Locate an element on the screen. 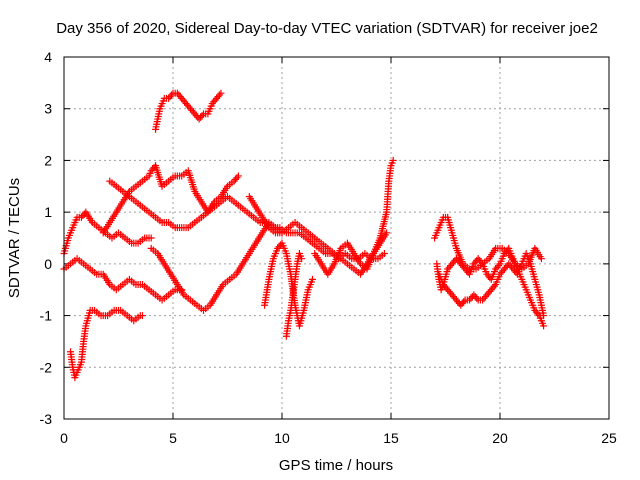 This screenshot has width=640, height=480. series-track-i is located at coordinates (289, 284).